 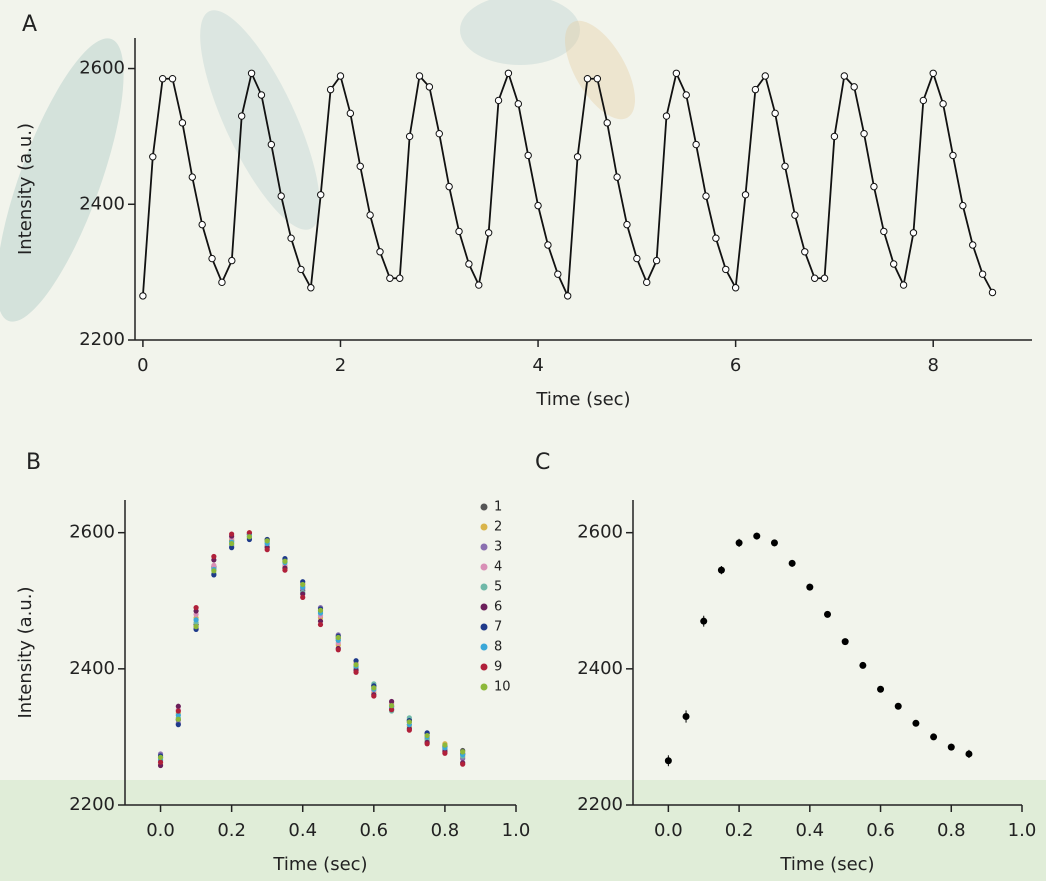 I want to click on y-axis-label: Intensity (a.u.), so click(x=25, y=653).